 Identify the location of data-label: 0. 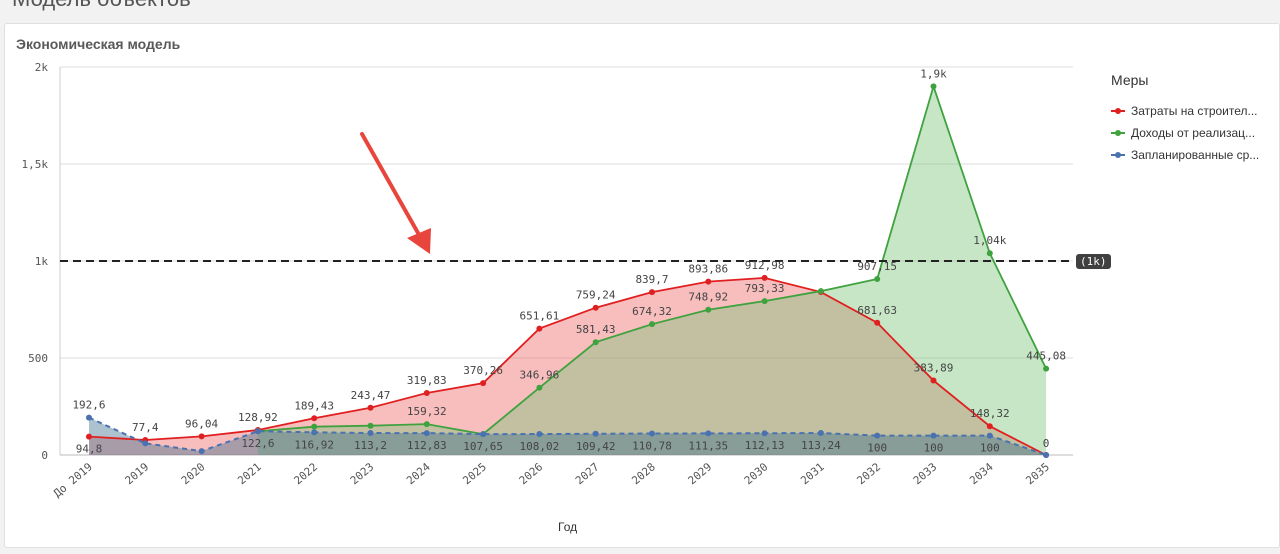
(1046, 443).